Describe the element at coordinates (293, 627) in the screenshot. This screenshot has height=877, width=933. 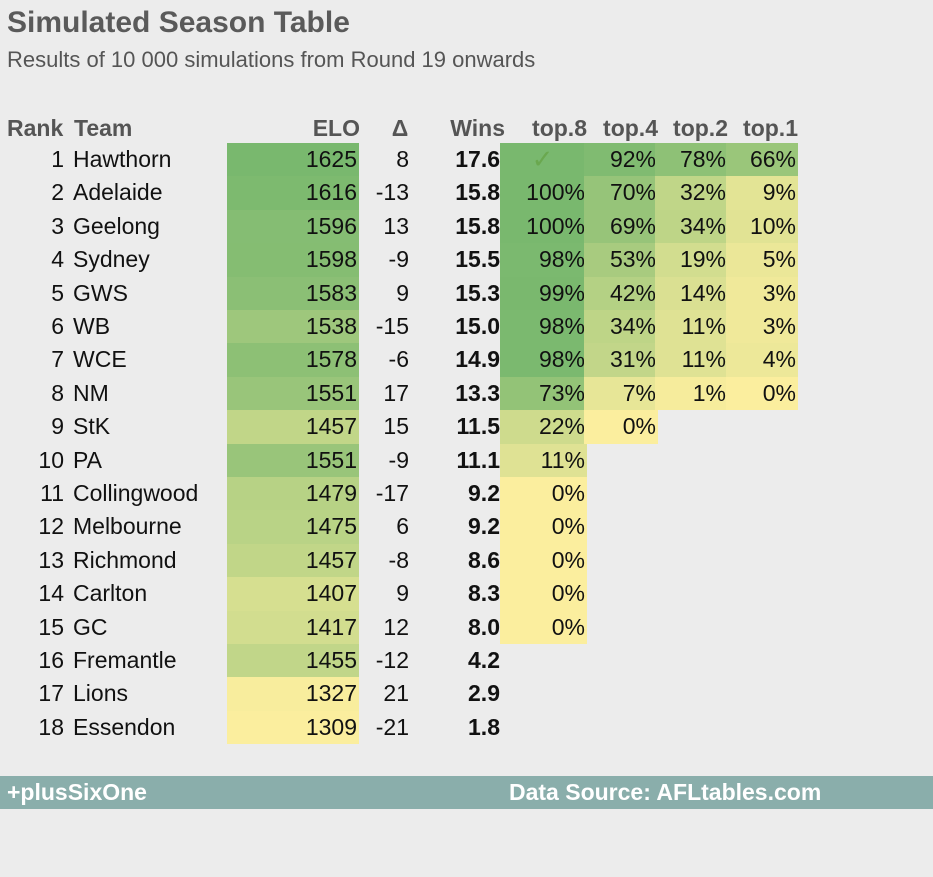
I see `elo-cell: 1417` at that location.